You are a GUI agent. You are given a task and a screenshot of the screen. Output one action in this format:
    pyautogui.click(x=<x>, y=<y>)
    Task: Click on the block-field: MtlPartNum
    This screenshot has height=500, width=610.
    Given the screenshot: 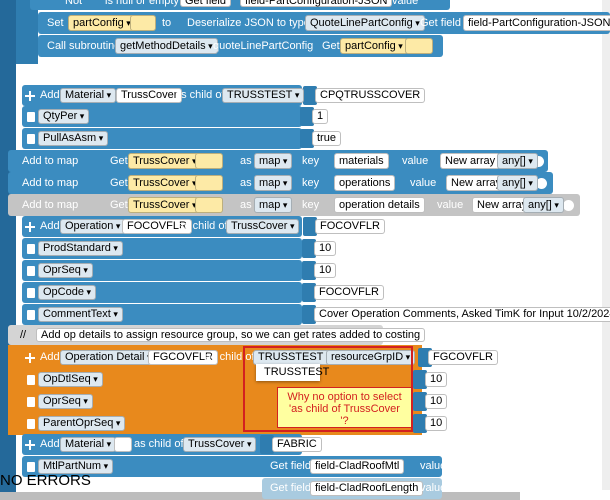 What is the action you would take?
    pyautogui.click(x=76, y=466)
    